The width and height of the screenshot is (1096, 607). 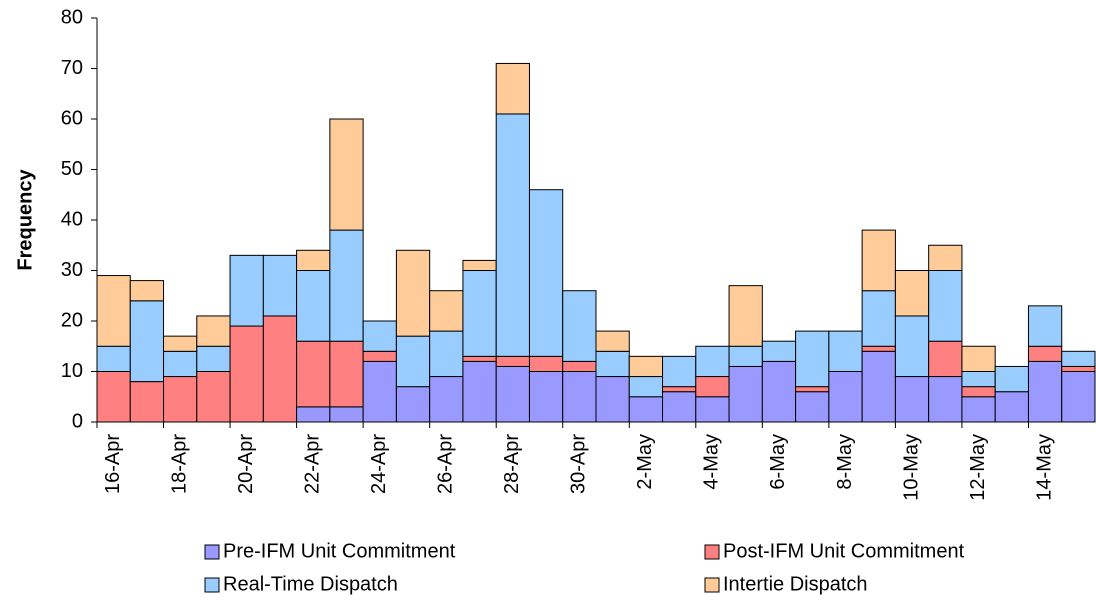 What do you see at coordinates (72, 219) in the screenshot?
I see `y-tick-label: 40` at bounding box center [72, 219].